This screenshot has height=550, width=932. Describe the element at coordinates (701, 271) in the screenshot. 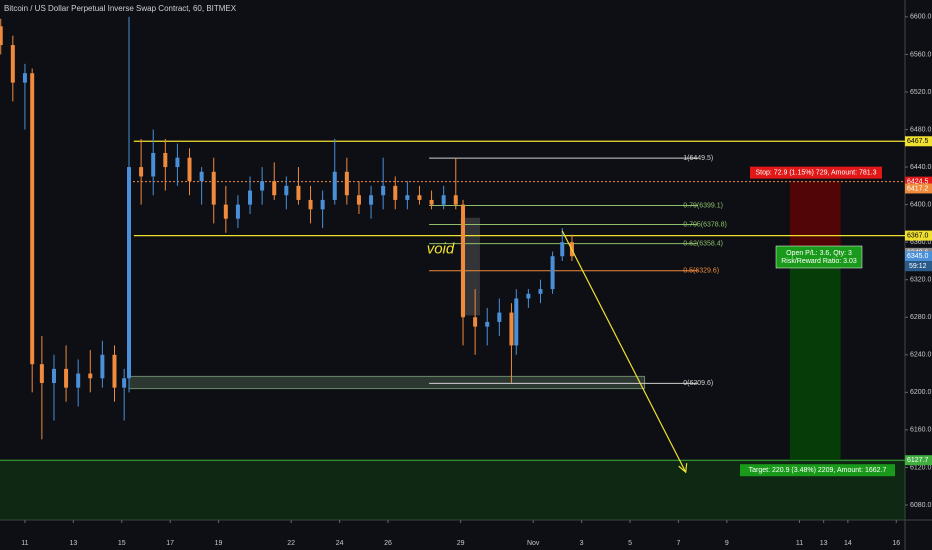

I see `fib-label: 0.5(6329.6)` at that location.